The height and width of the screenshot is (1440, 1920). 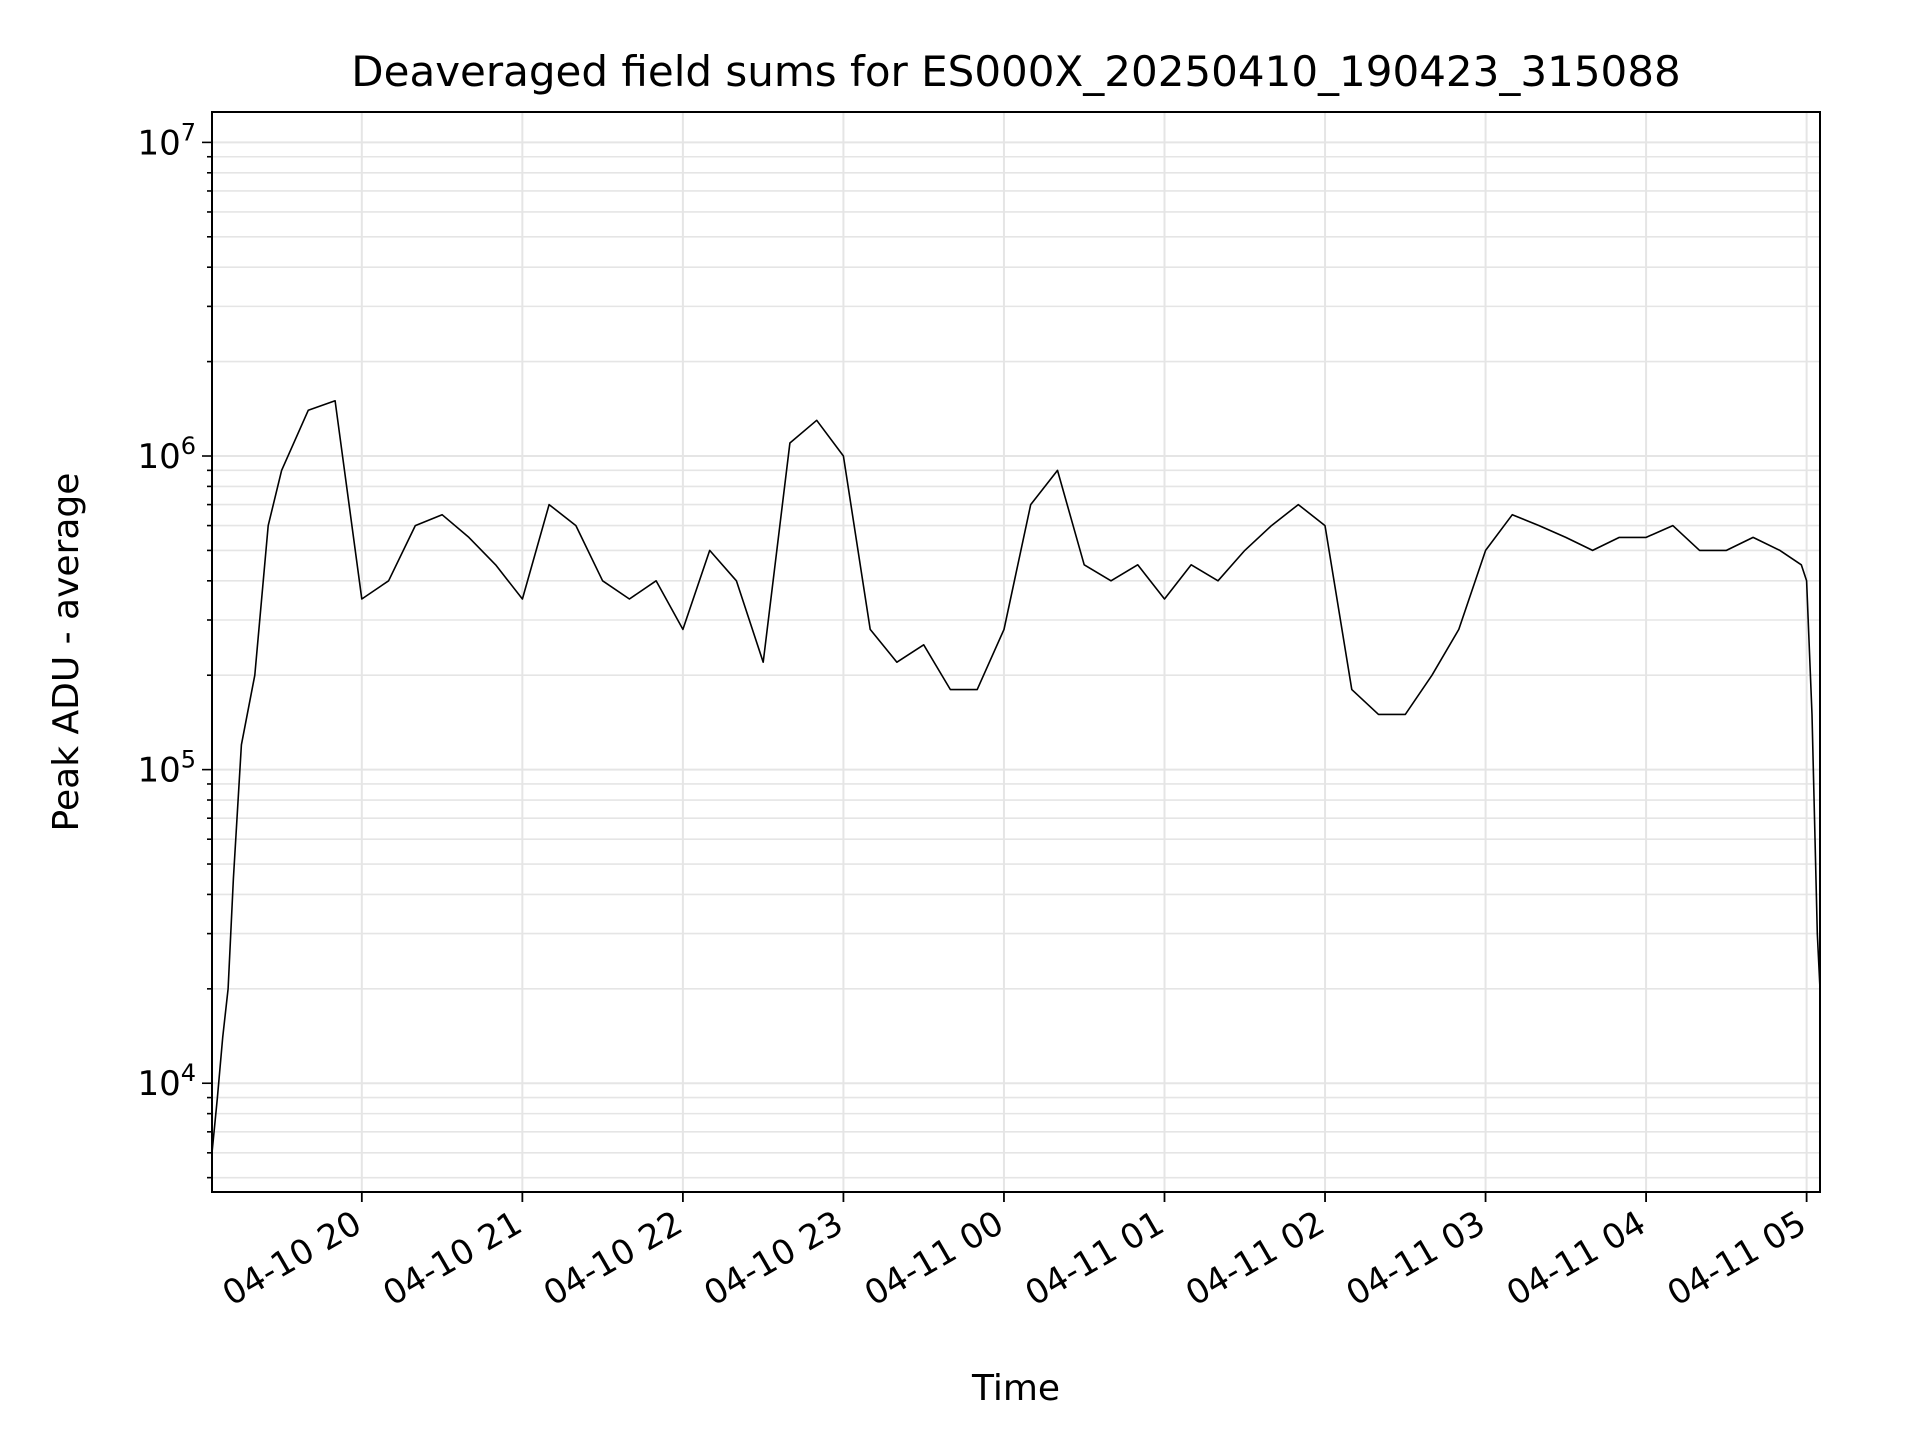 I want to click on x-axis-label: Time, so click(x=1015, y=1388).